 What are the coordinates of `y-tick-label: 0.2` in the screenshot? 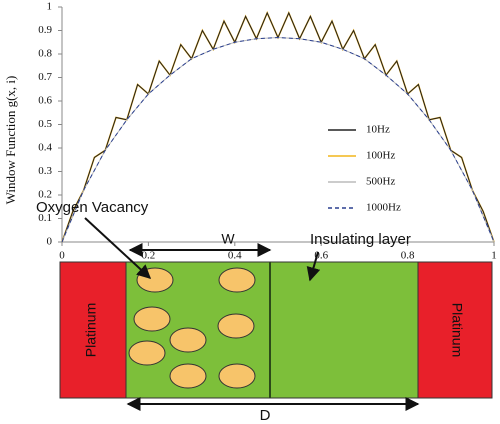 It's located at (45, 195).